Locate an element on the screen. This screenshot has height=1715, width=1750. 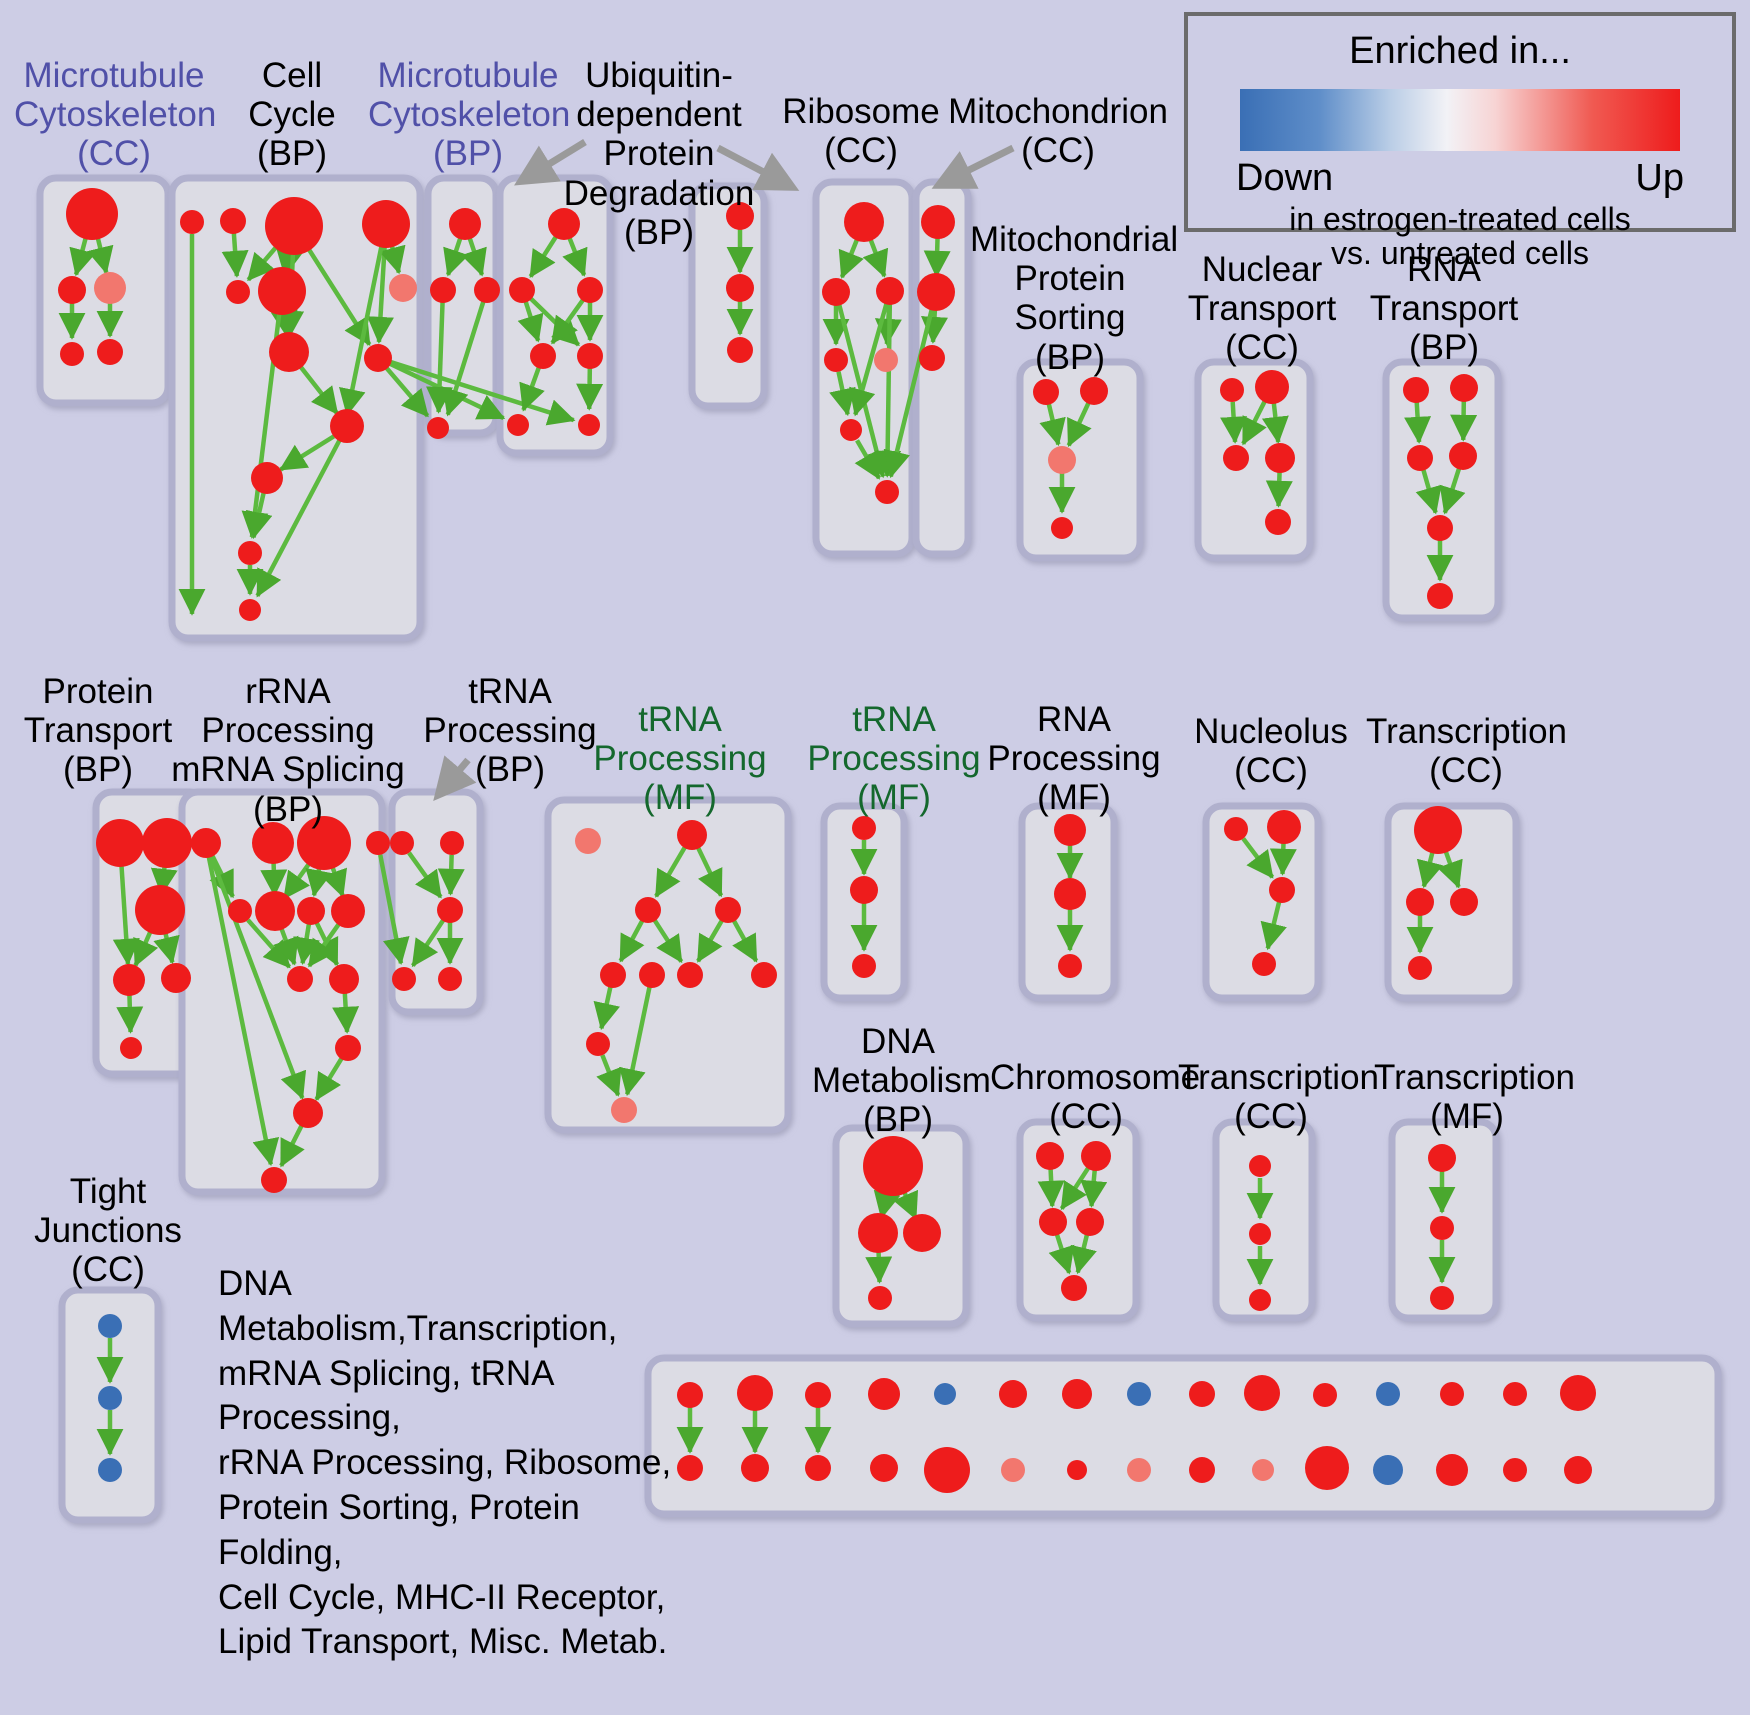
gene-node-protein-transport is located at coordinates (120, 843).